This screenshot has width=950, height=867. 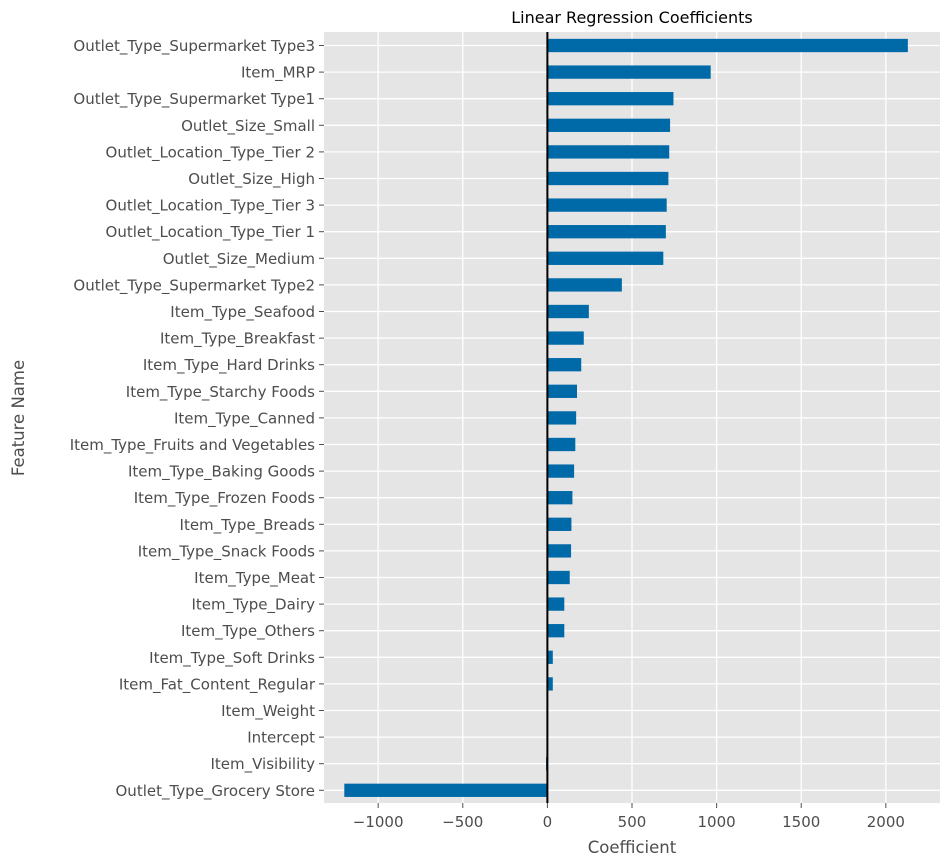 What do you see at coordinates (221, 472) in the screenshot?
I see `y-tick-label: Item_Type_Baking Goods` at bounding box center [221, 472].